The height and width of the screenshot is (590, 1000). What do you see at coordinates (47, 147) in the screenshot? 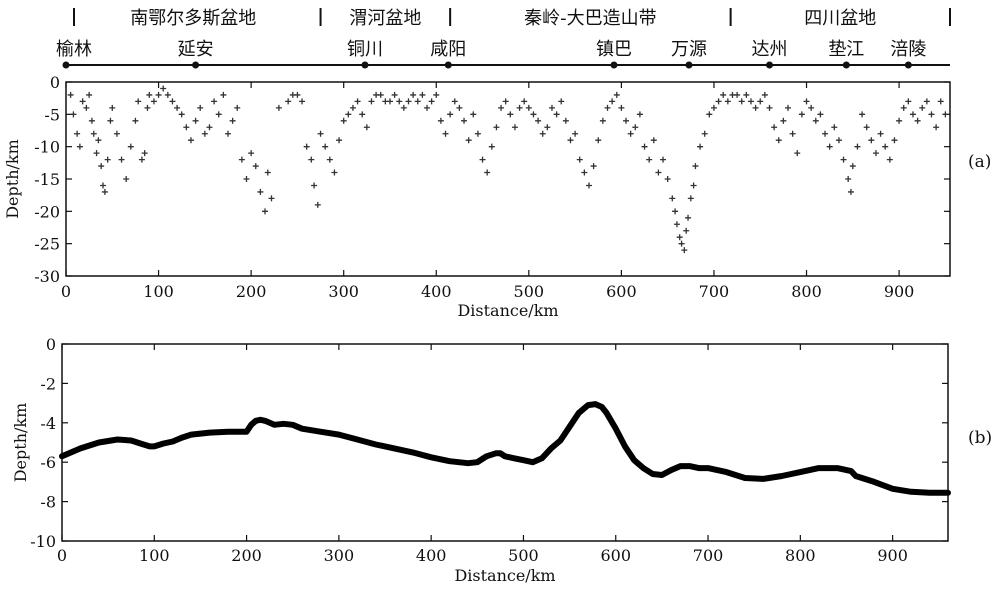
I see `y-tick-label-a: -10` at bounding box center [47, 147].